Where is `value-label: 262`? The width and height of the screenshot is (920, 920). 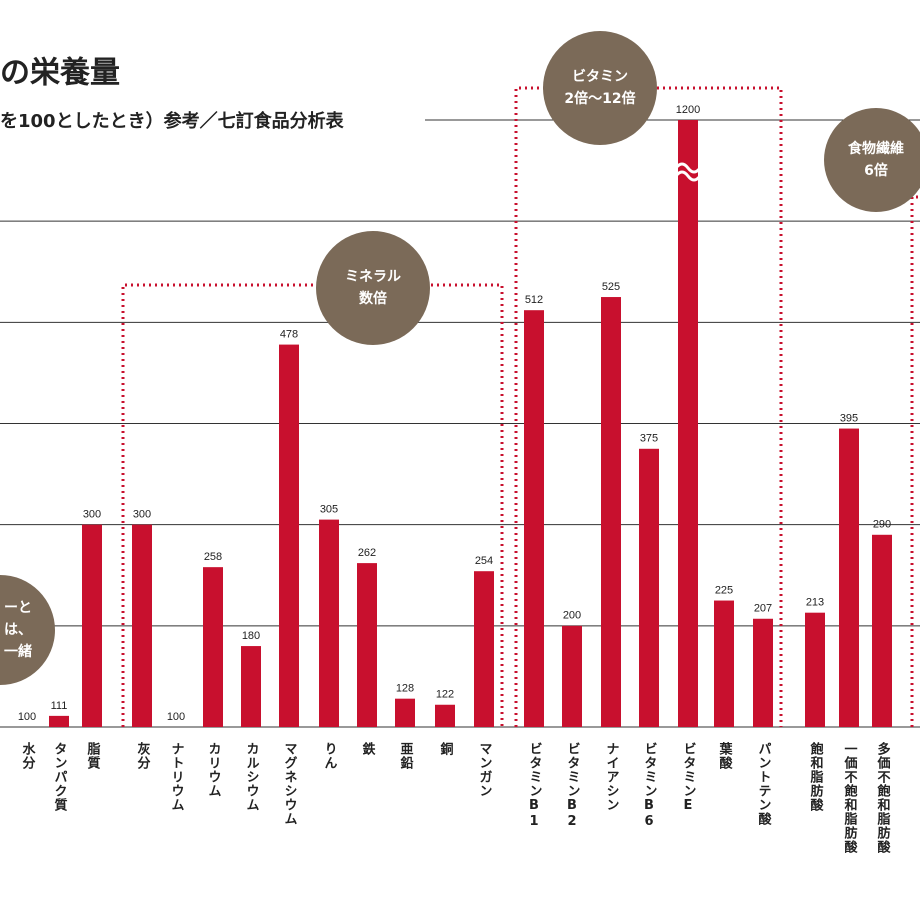
value-label: 262 is located at coordinates (367, 553).